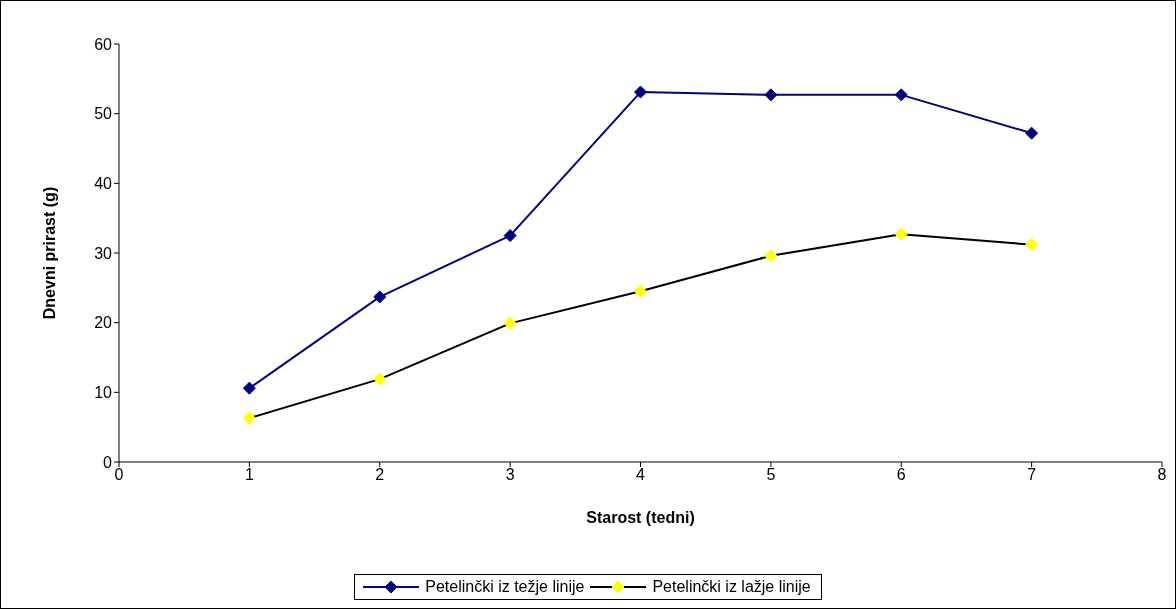  Describe the element at coordinates (103, 184) in the screenshot. I see `y-tick-label: 40` at that location.